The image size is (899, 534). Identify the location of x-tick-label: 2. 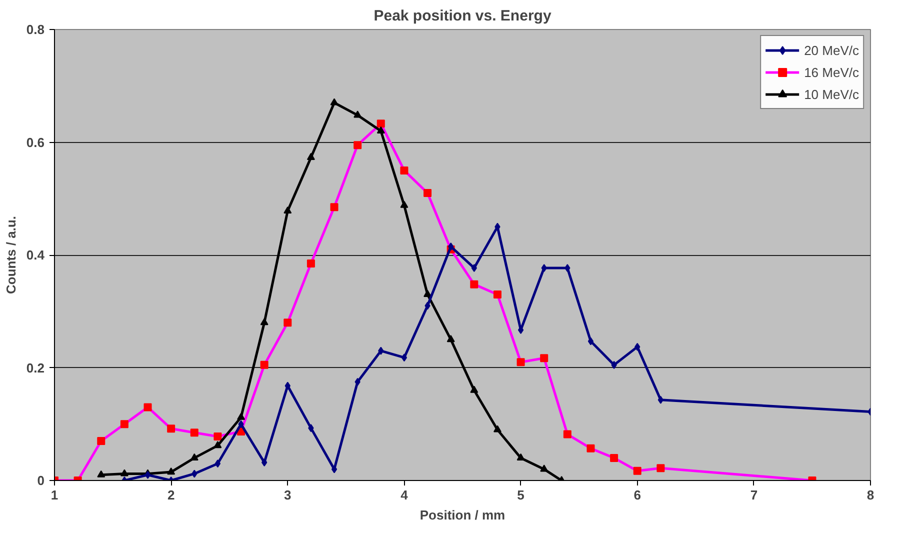
(171, 495).